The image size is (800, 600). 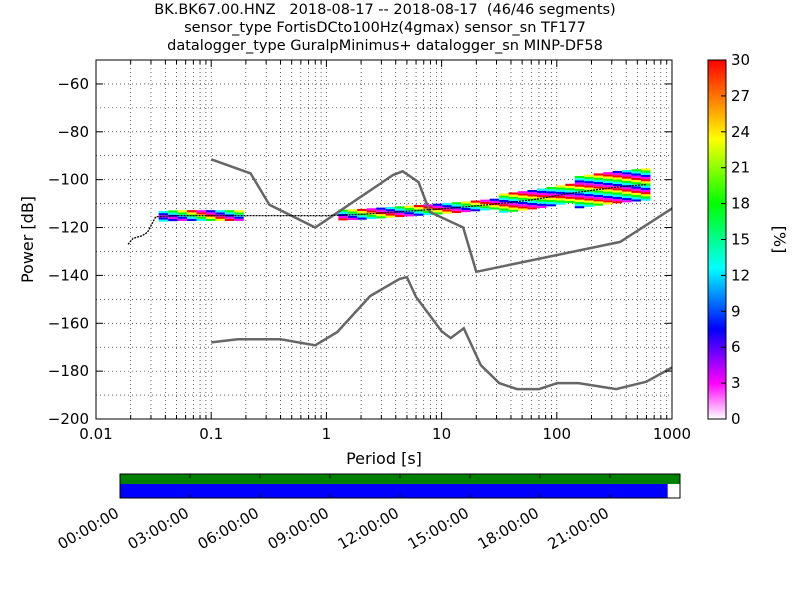 I want to click on colorbar-tick-label: 9, so click(x=736, y=311).